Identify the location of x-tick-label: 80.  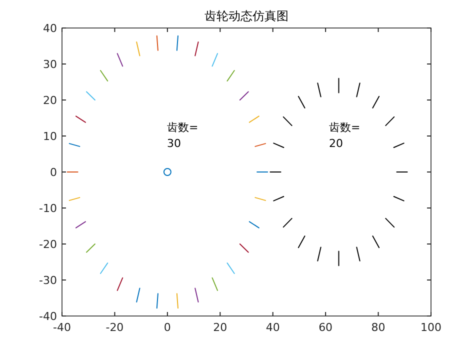
(378, 327).